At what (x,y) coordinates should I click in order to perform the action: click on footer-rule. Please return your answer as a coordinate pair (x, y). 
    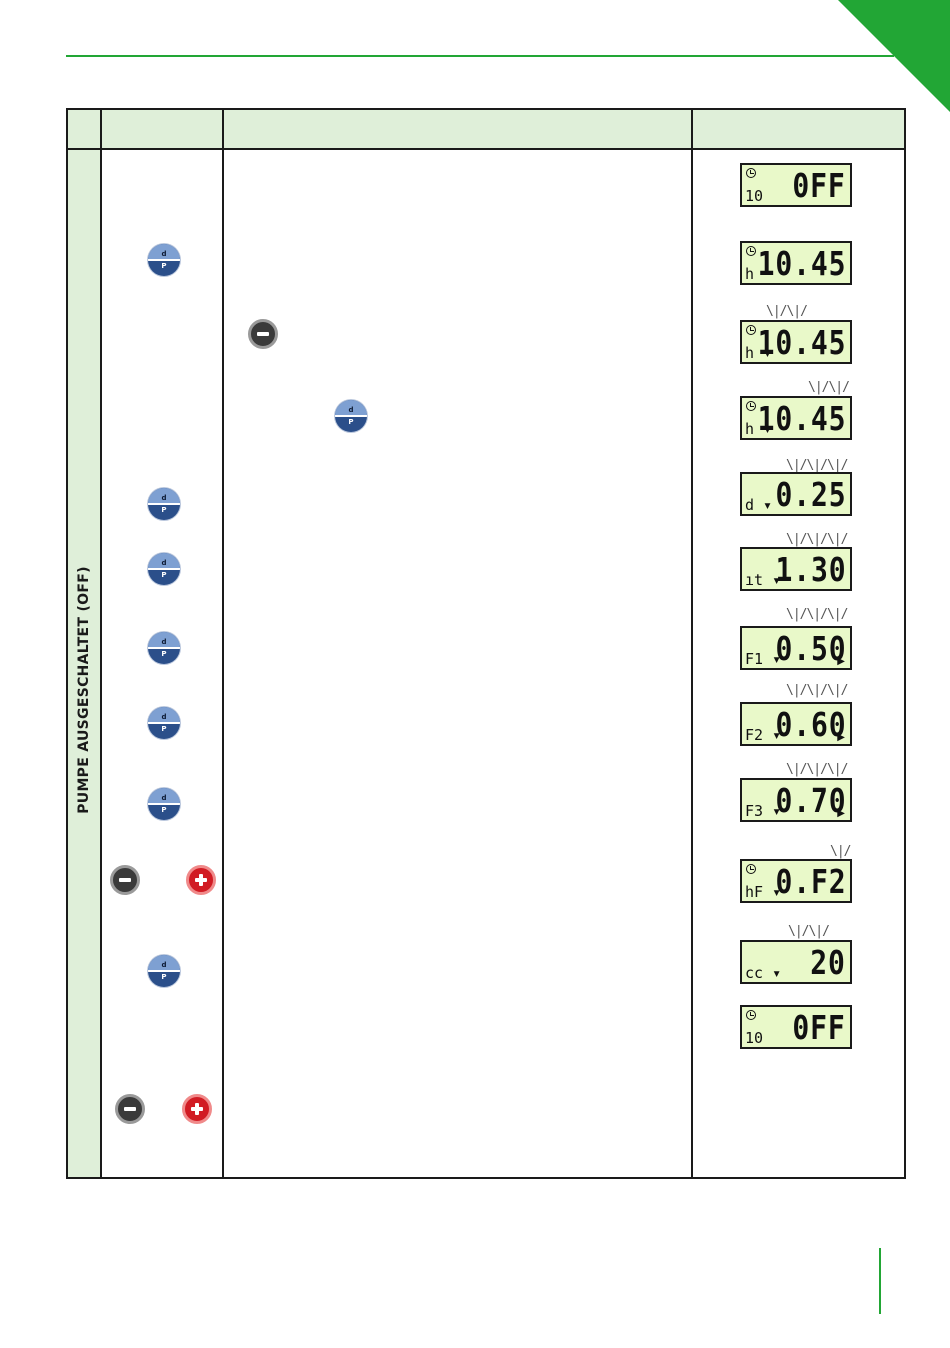
    Looking at the image, I should click on (880, 1281).